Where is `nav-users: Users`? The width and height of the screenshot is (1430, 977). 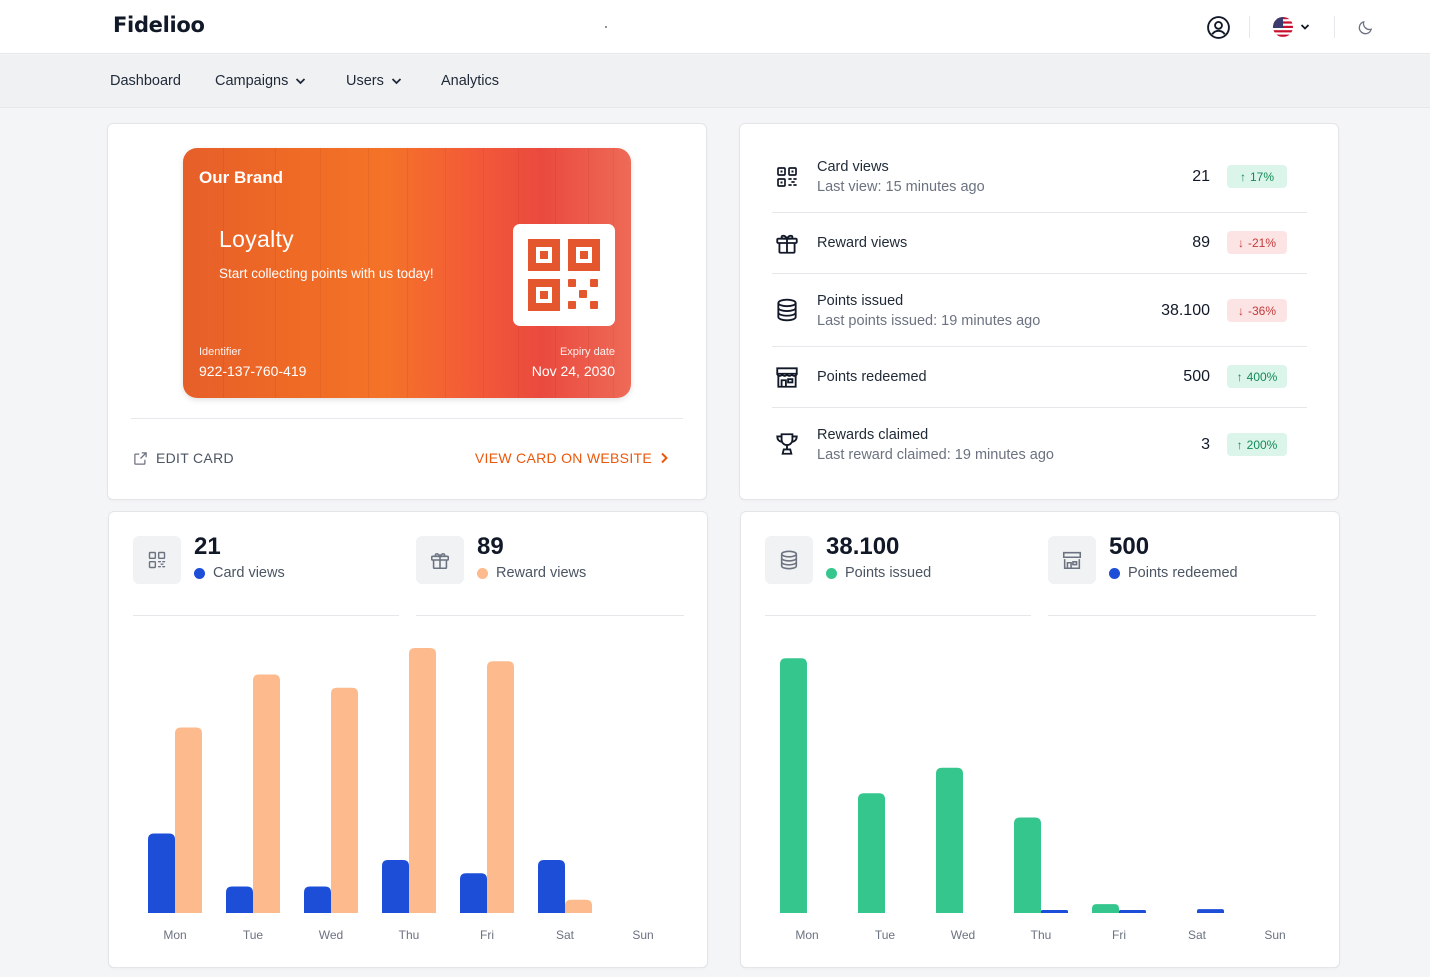 nav-users: Users is located at coordinates (374, 81).